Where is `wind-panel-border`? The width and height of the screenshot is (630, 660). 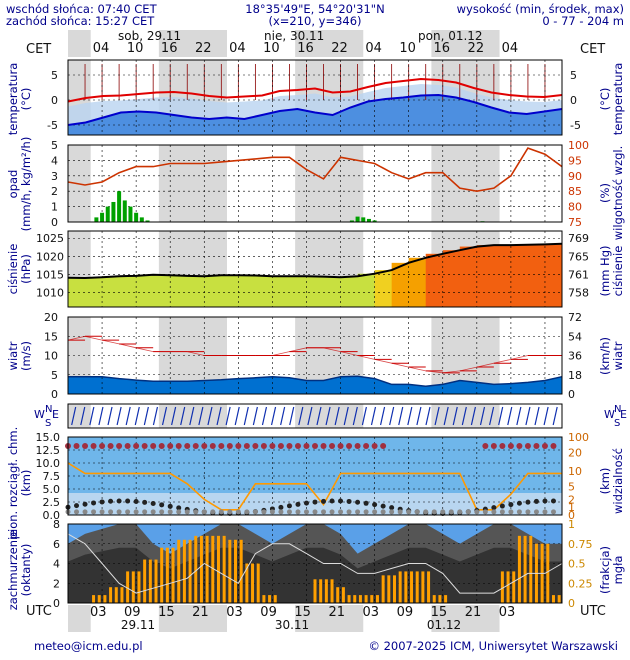 wind-panel-border is located at coordinates (315, 355).